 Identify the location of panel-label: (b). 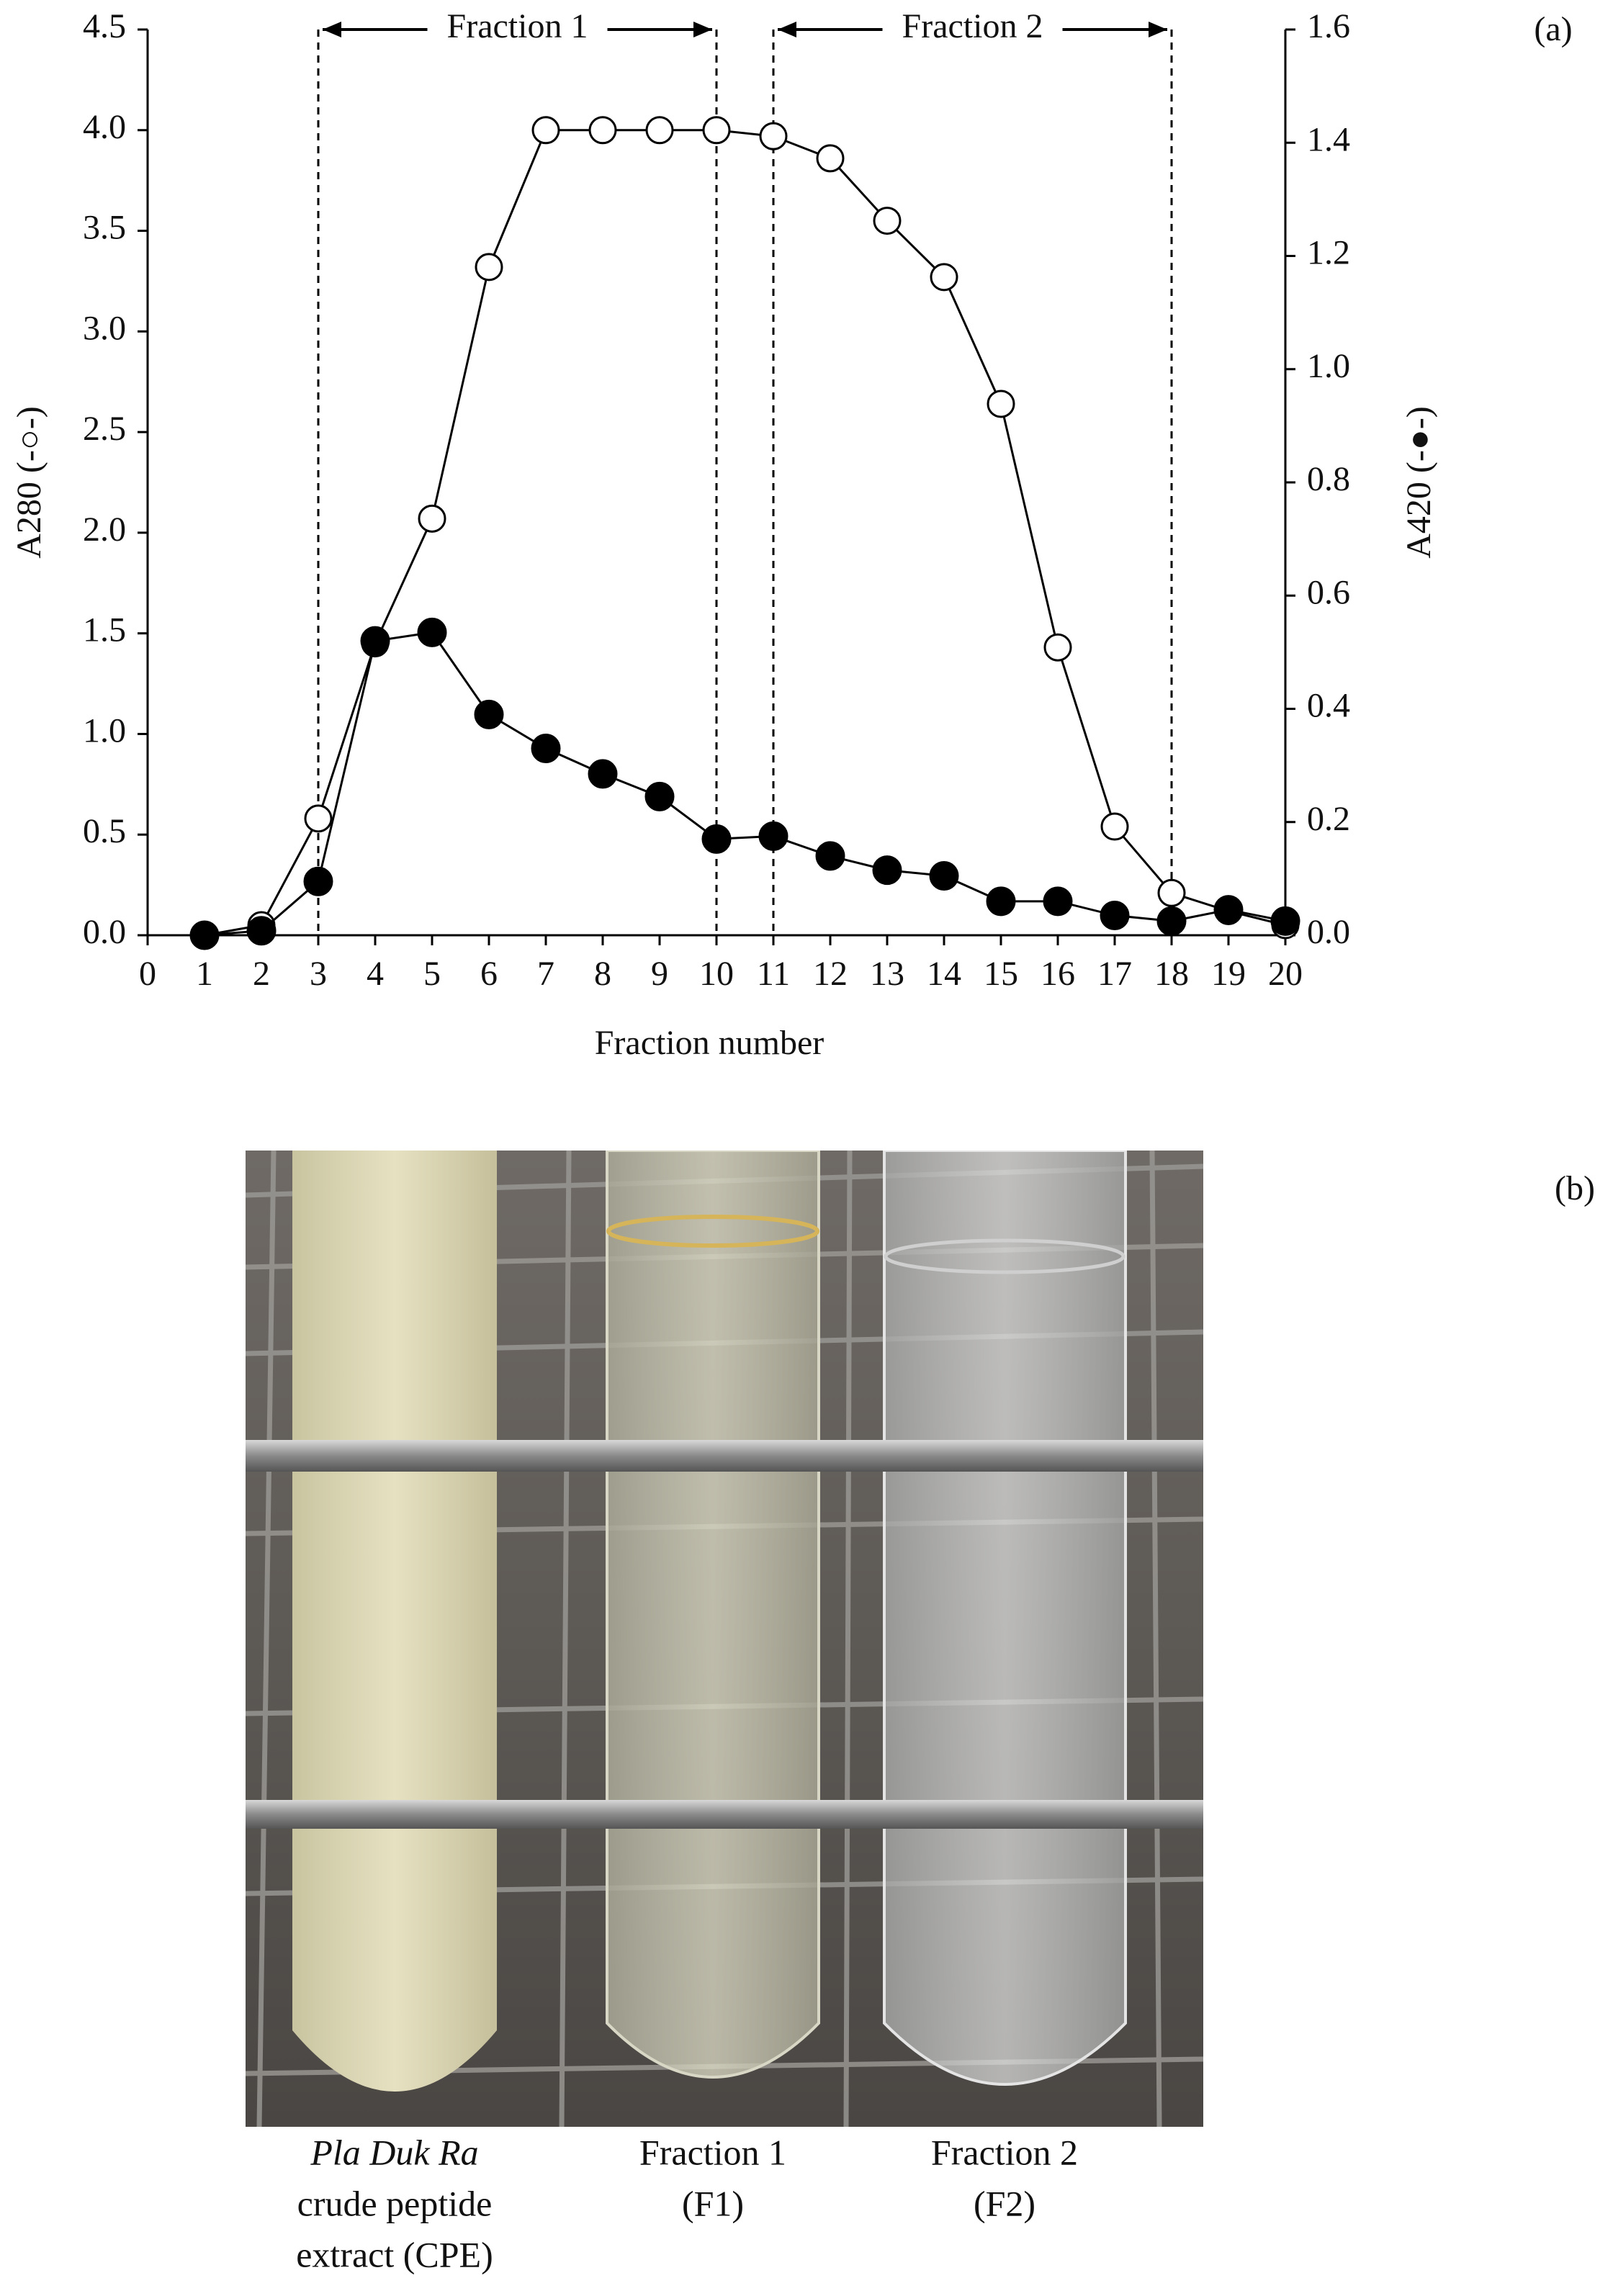
(1575, 1188).